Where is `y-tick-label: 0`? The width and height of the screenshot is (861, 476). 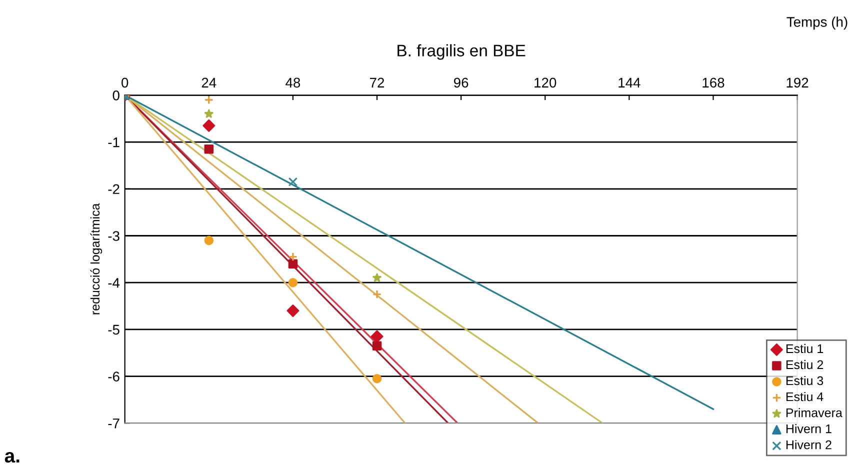 y-tick-label: 0 is located at coordinates (116, 95).